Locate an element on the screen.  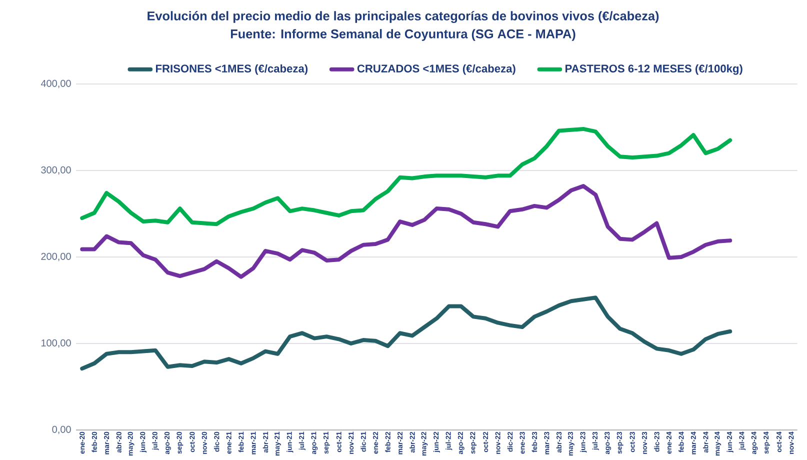
legend-label: CRUZADOS <1MES (€/cabeza) is located at coordinates (436, 69).